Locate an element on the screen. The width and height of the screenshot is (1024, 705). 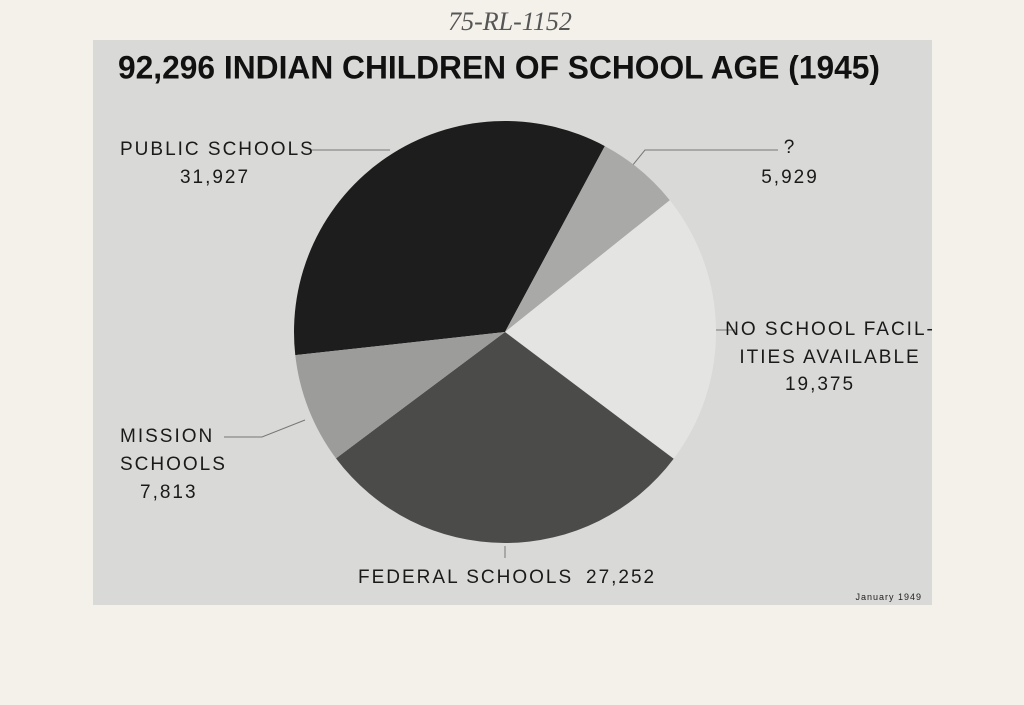
value-label: 19,375 is located at coordinates (820, 384).